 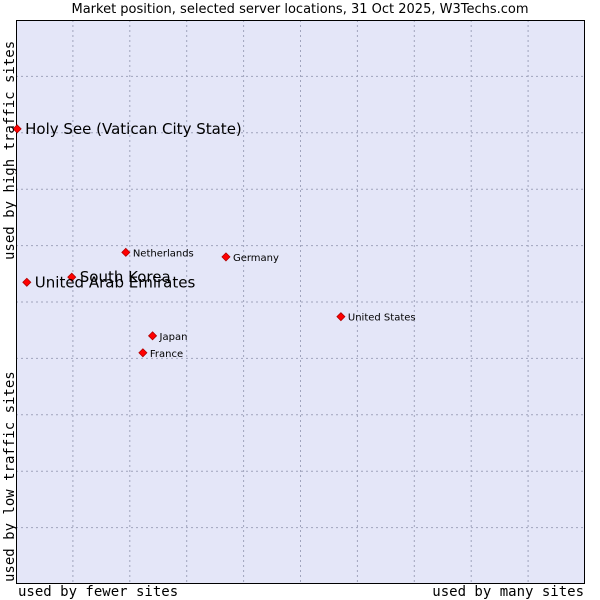 I want to click on point-label: Japan, so click(x=173, y=337).